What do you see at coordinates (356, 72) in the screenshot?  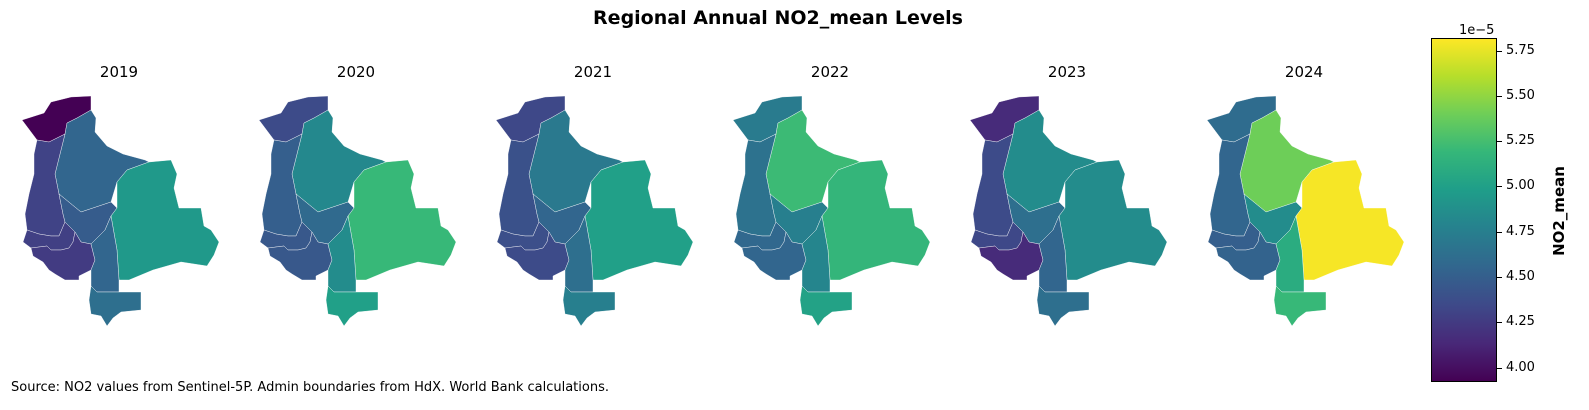 I see `panel-title-2020: 2020` at bounding box center [356, 72].